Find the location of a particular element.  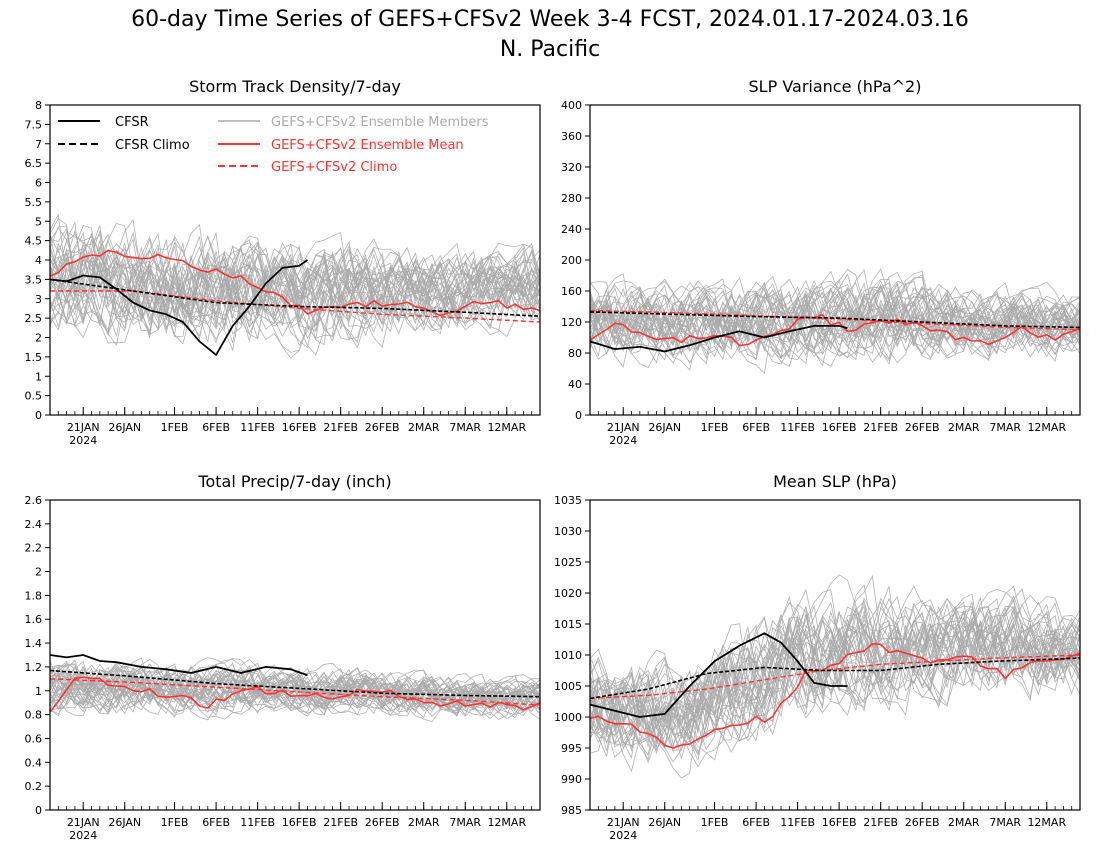

x-tick-label: 2MAR is located at coordinates (964, 822).